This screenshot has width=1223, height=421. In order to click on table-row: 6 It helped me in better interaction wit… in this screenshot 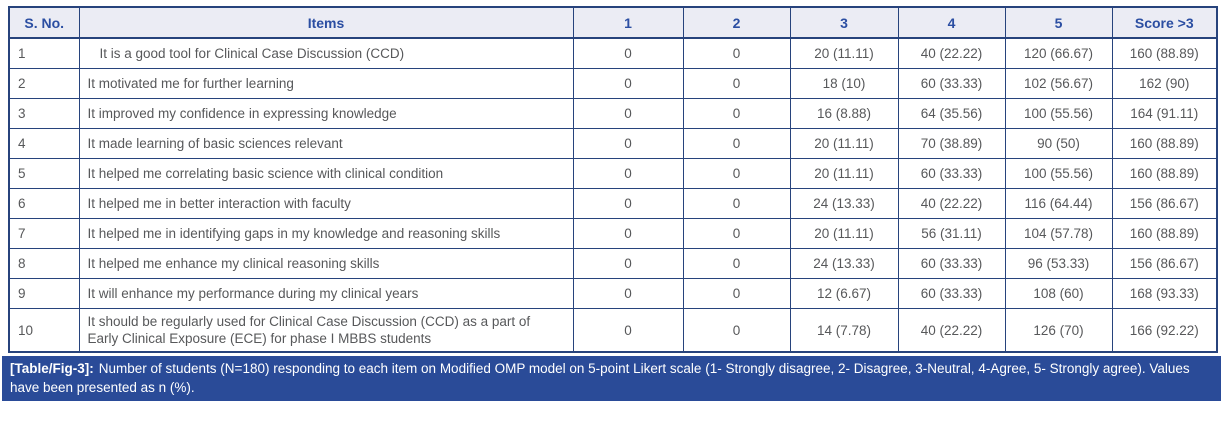, I will do `click(613, 203)`.